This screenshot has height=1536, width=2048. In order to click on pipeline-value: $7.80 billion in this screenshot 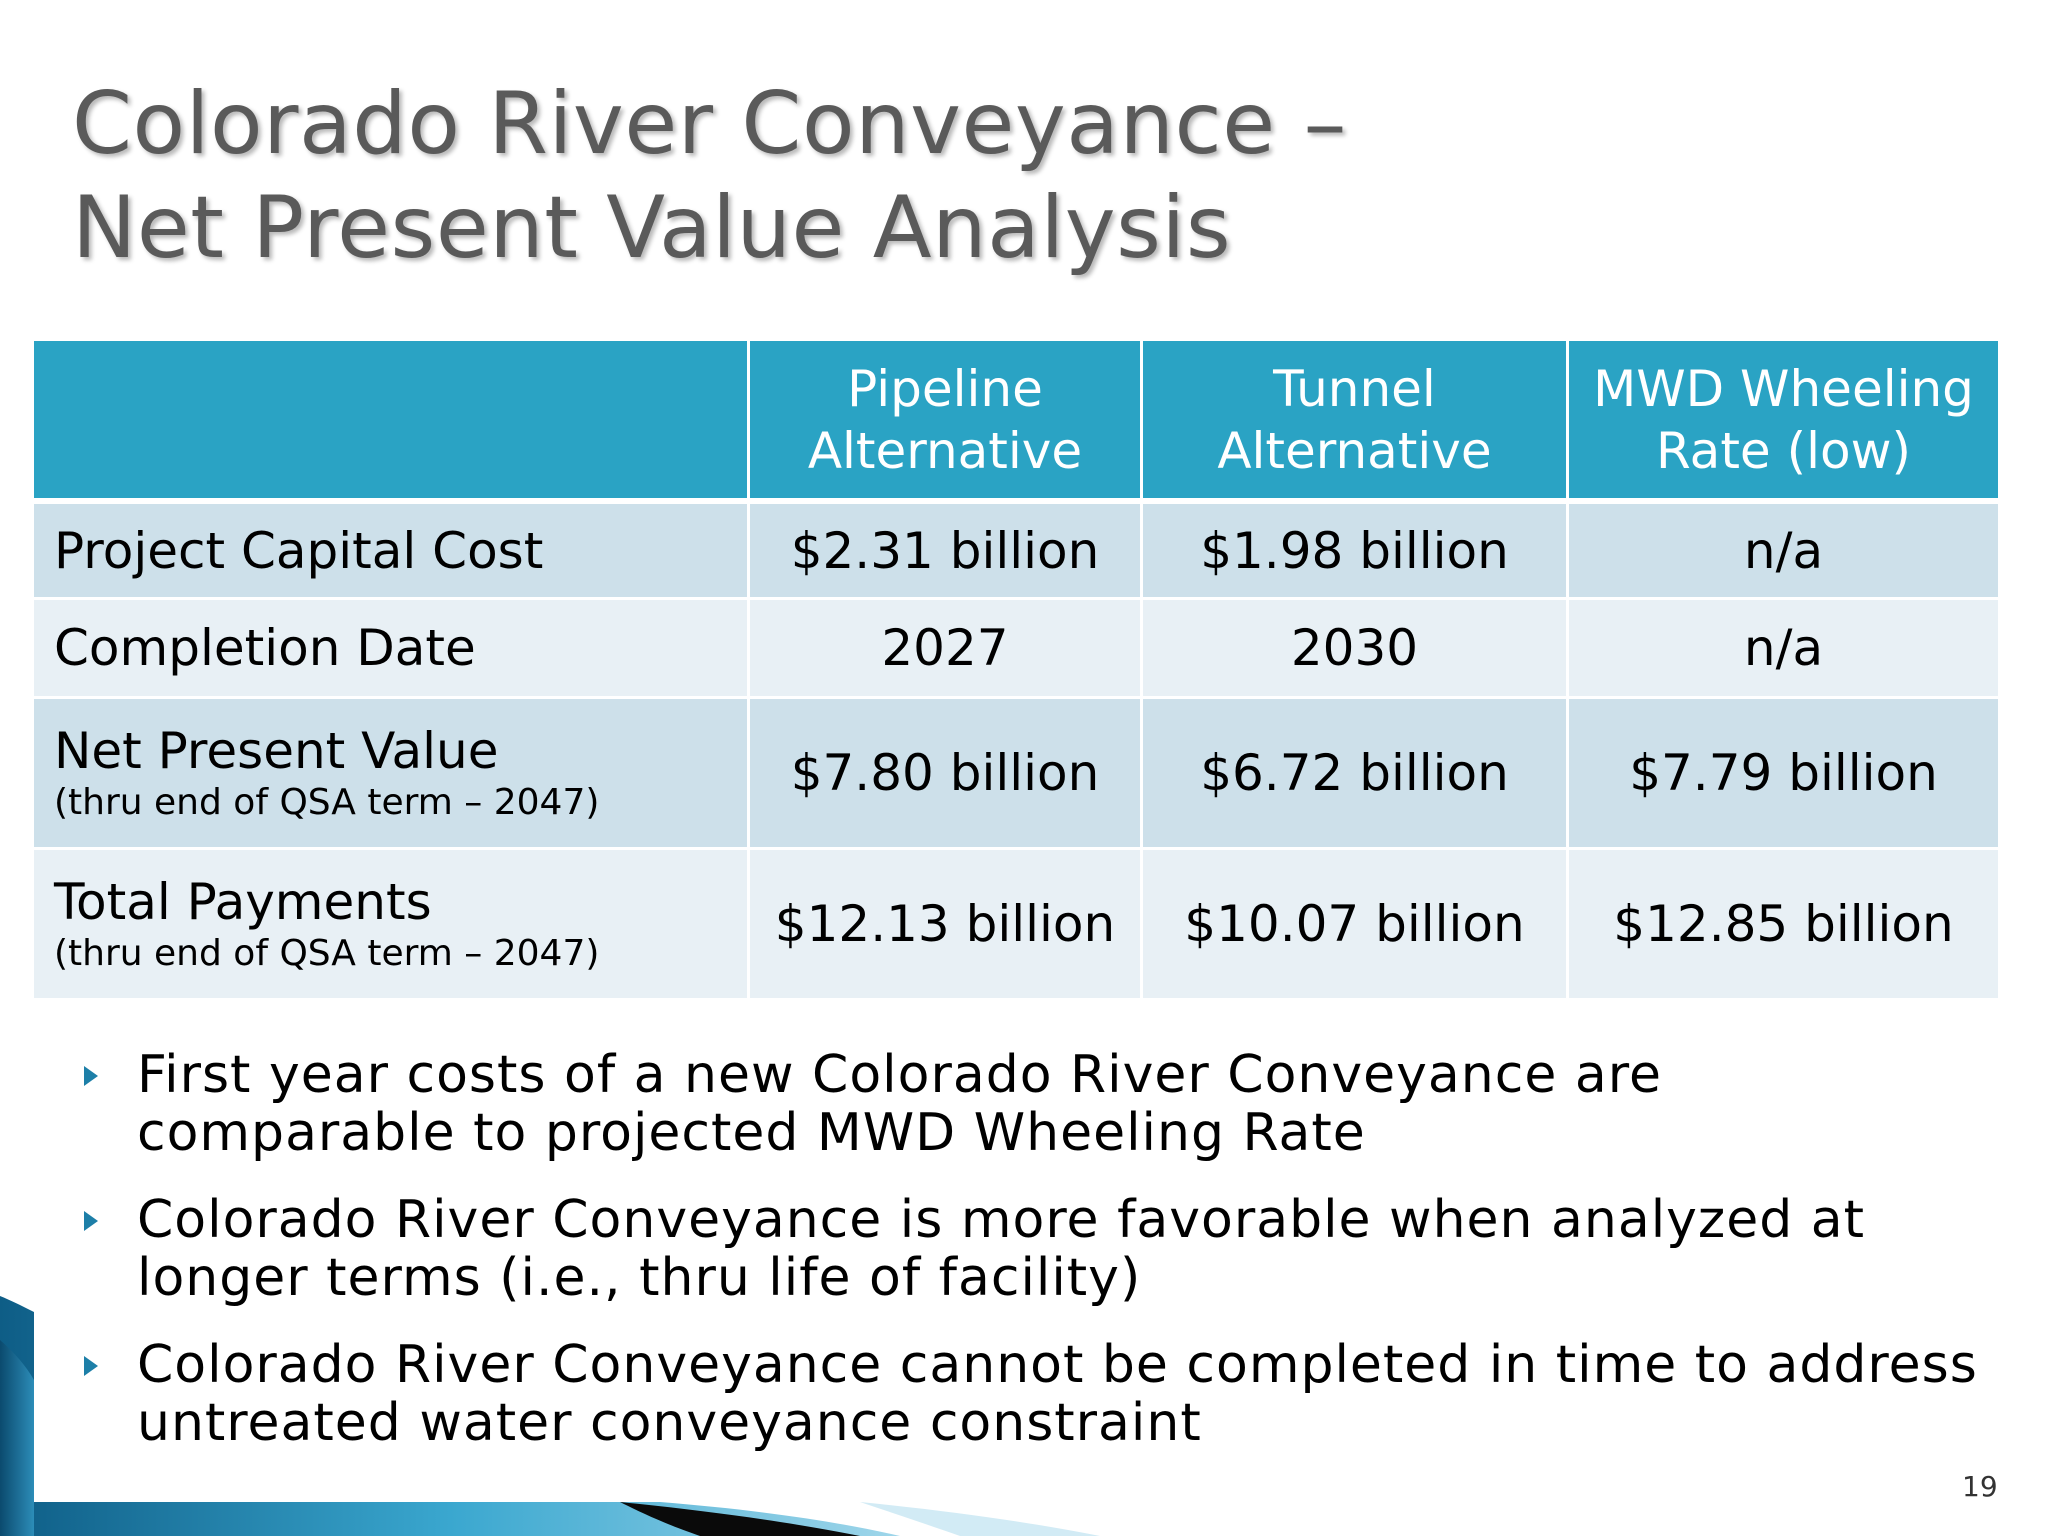, I will do `click(946, 774)`.